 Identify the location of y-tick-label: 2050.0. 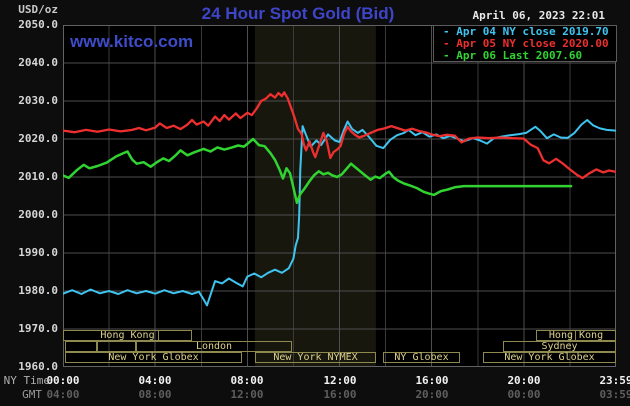
(38, 24).